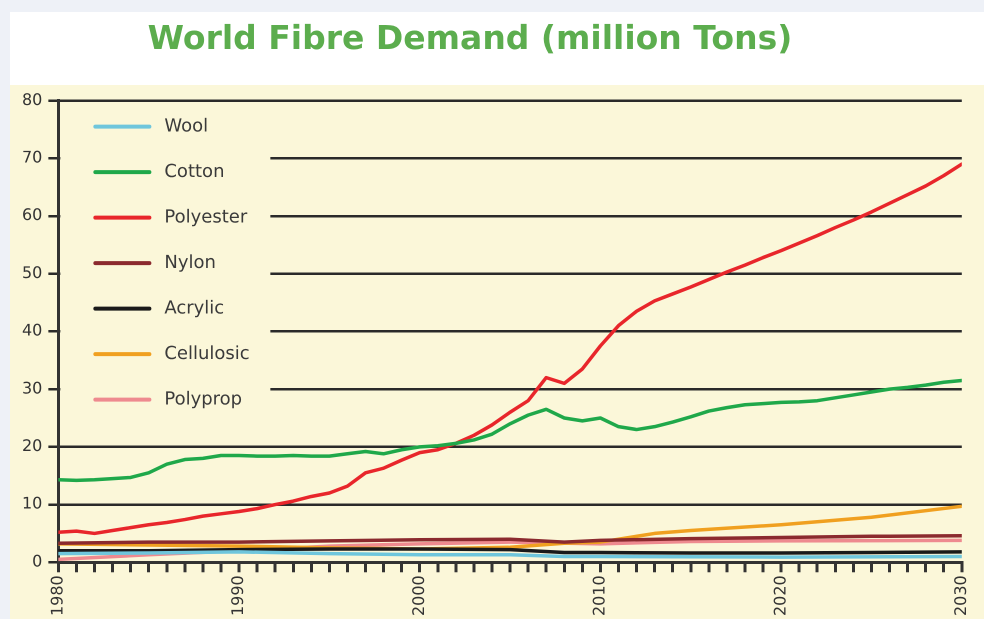  Describe the element at coordinates (32, 446) in the screenshot. I see `y-tick-label: 20` at that location.